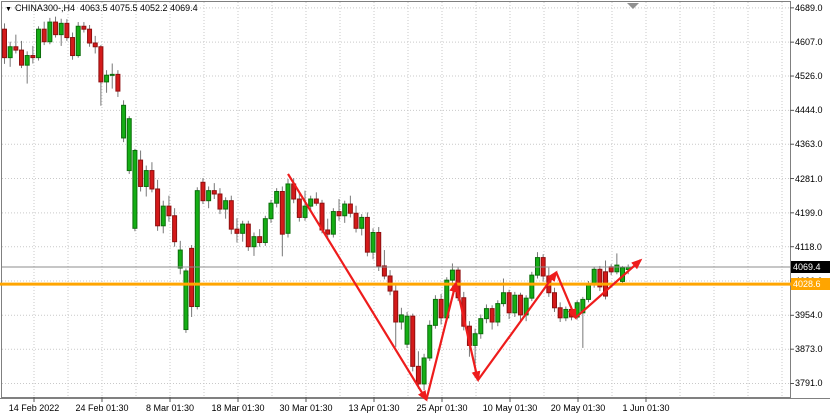 The height and width of the screenshot is (420, 830). I want to click on price-axis-label: 3791.0, so click(809, 383).